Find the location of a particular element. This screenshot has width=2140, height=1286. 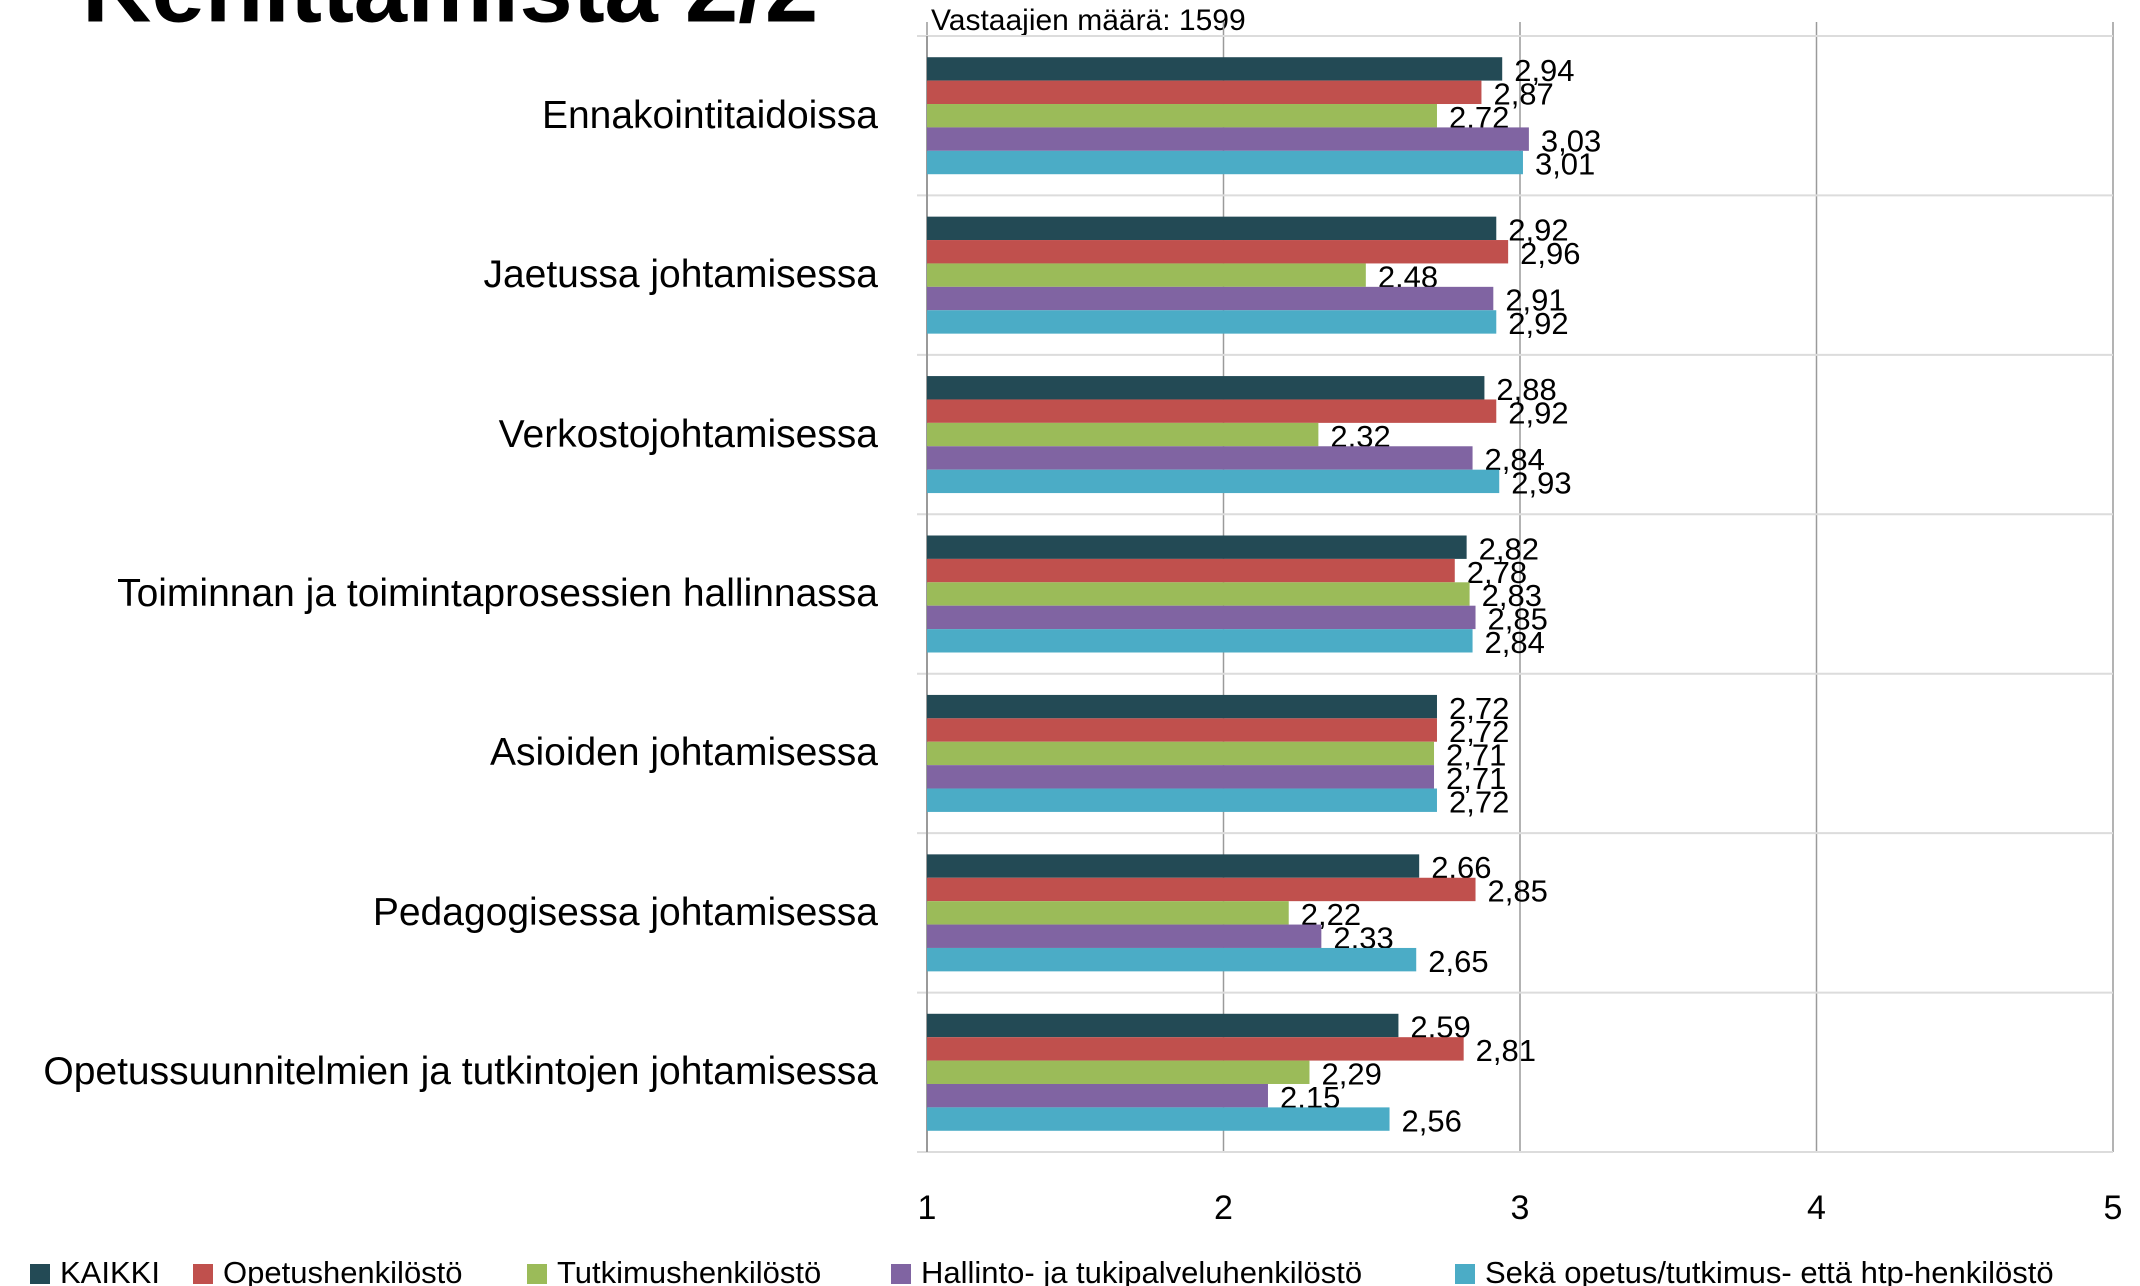

value-label: 2,82 is located at coordinates (1509, 548).